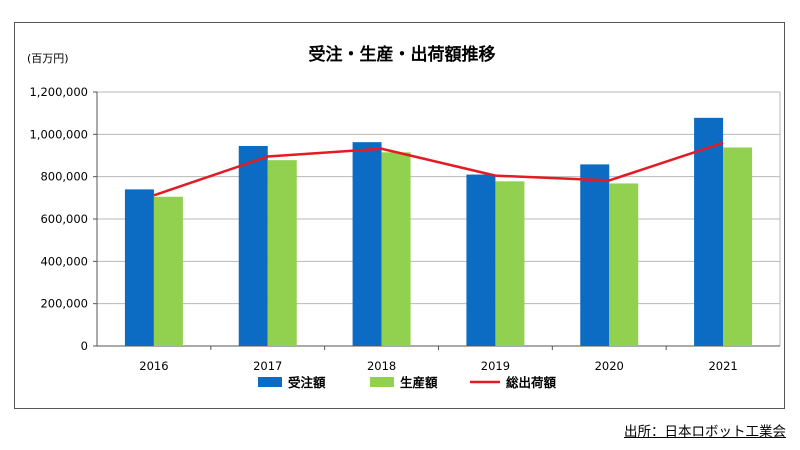 The width and height of the screenshot is (800, 450). Describe the element at coordinates (722, 366) in the screenshot. I see `x-tick-label: 2021` at that location.